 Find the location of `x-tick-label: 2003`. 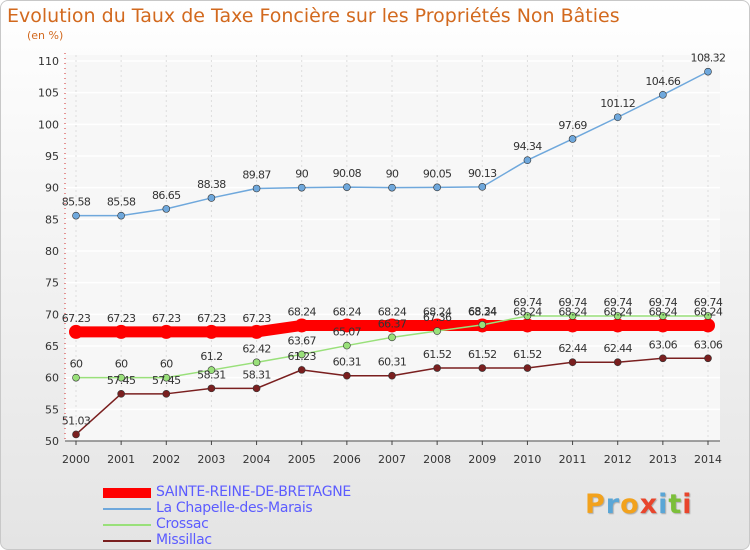

x-tick-label: 2003 is located at coordinates (211, 459).